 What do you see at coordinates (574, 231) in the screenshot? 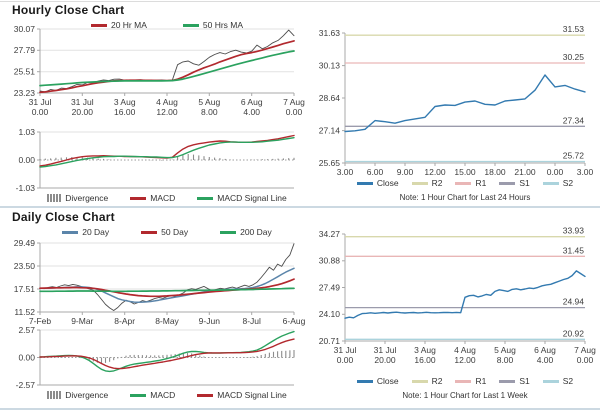
I see `svg-text: 33.93` at bounding box center [574, 231].